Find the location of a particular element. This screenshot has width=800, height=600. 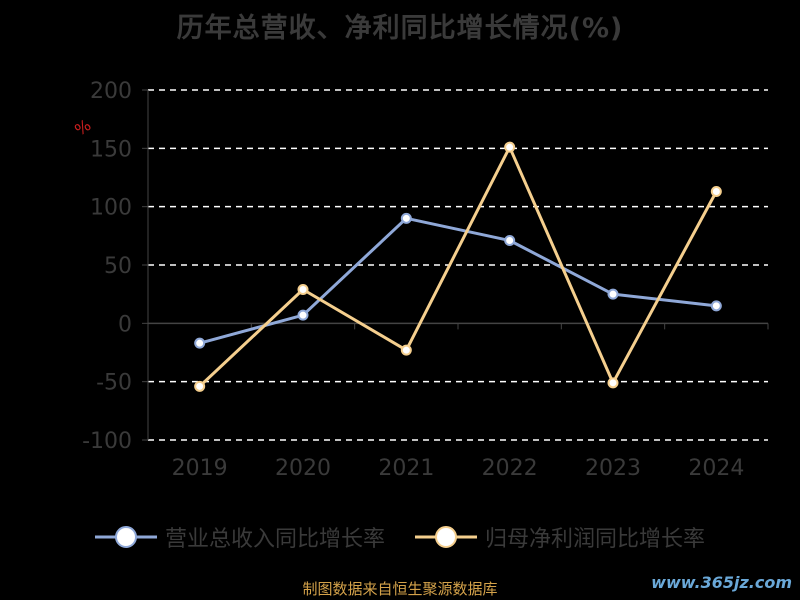

legend-item-revenue: 营业总收入同比增长率 is located at coordinates (239, 537).